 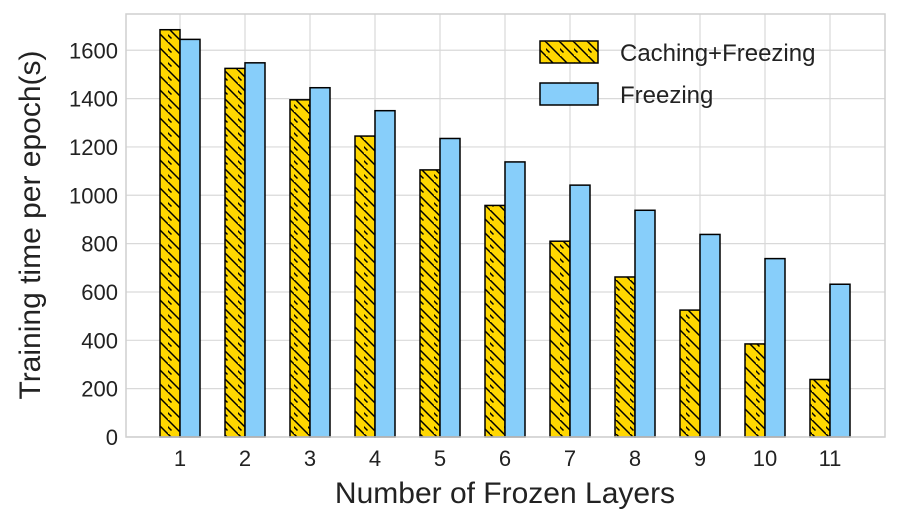 I want to click on x-tick-label: 3, so click(x=310, y=458).